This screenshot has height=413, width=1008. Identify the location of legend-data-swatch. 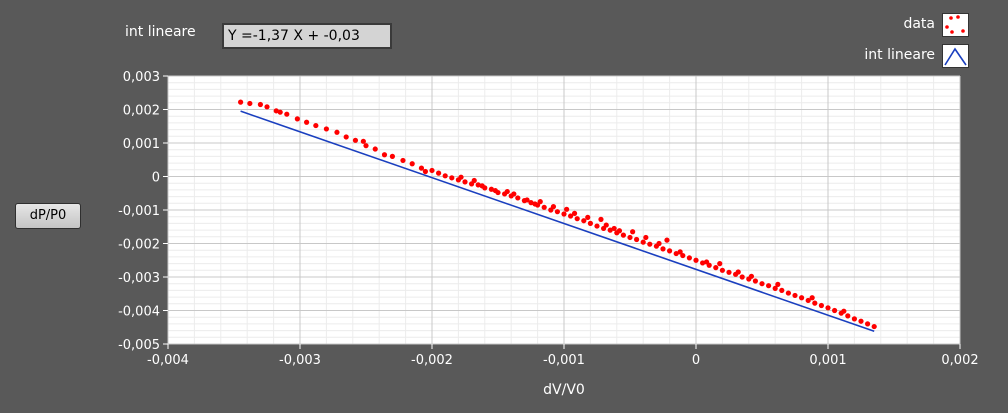
(955, 25).